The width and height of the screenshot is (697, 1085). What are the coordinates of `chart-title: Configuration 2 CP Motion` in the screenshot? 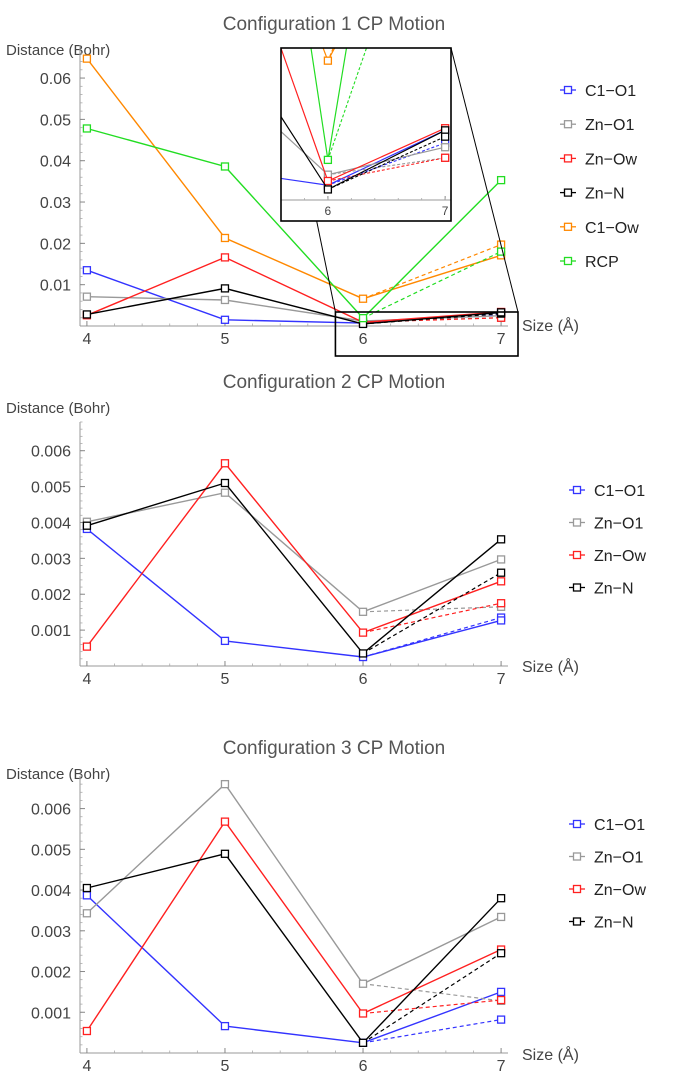 It's located at (334, 382).